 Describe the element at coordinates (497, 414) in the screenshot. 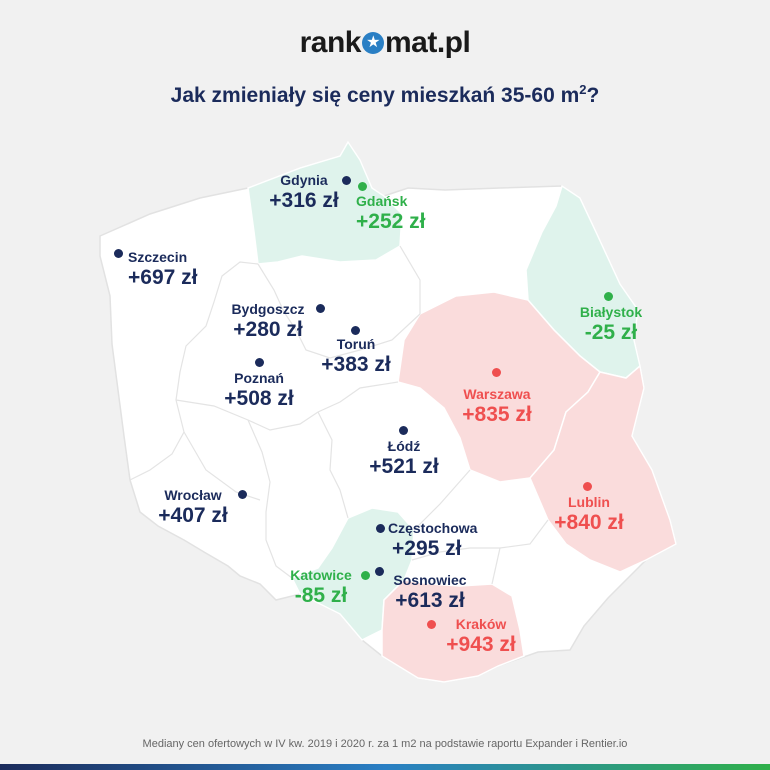

I see `city-value: +835 zł` at that location.